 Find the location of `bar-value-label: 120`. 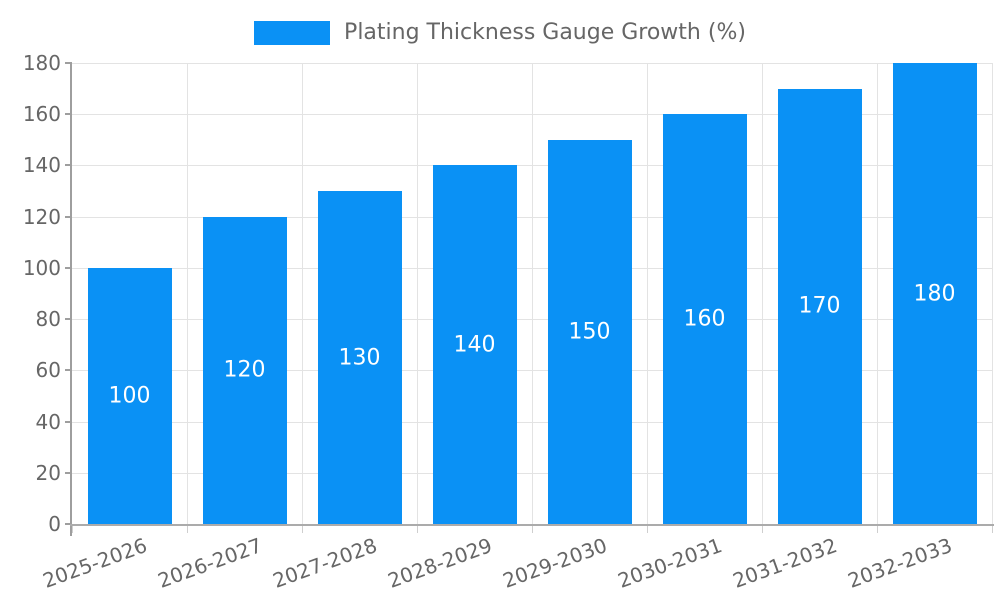

bar-value-label: 120 is located at coordinates (244, 370).